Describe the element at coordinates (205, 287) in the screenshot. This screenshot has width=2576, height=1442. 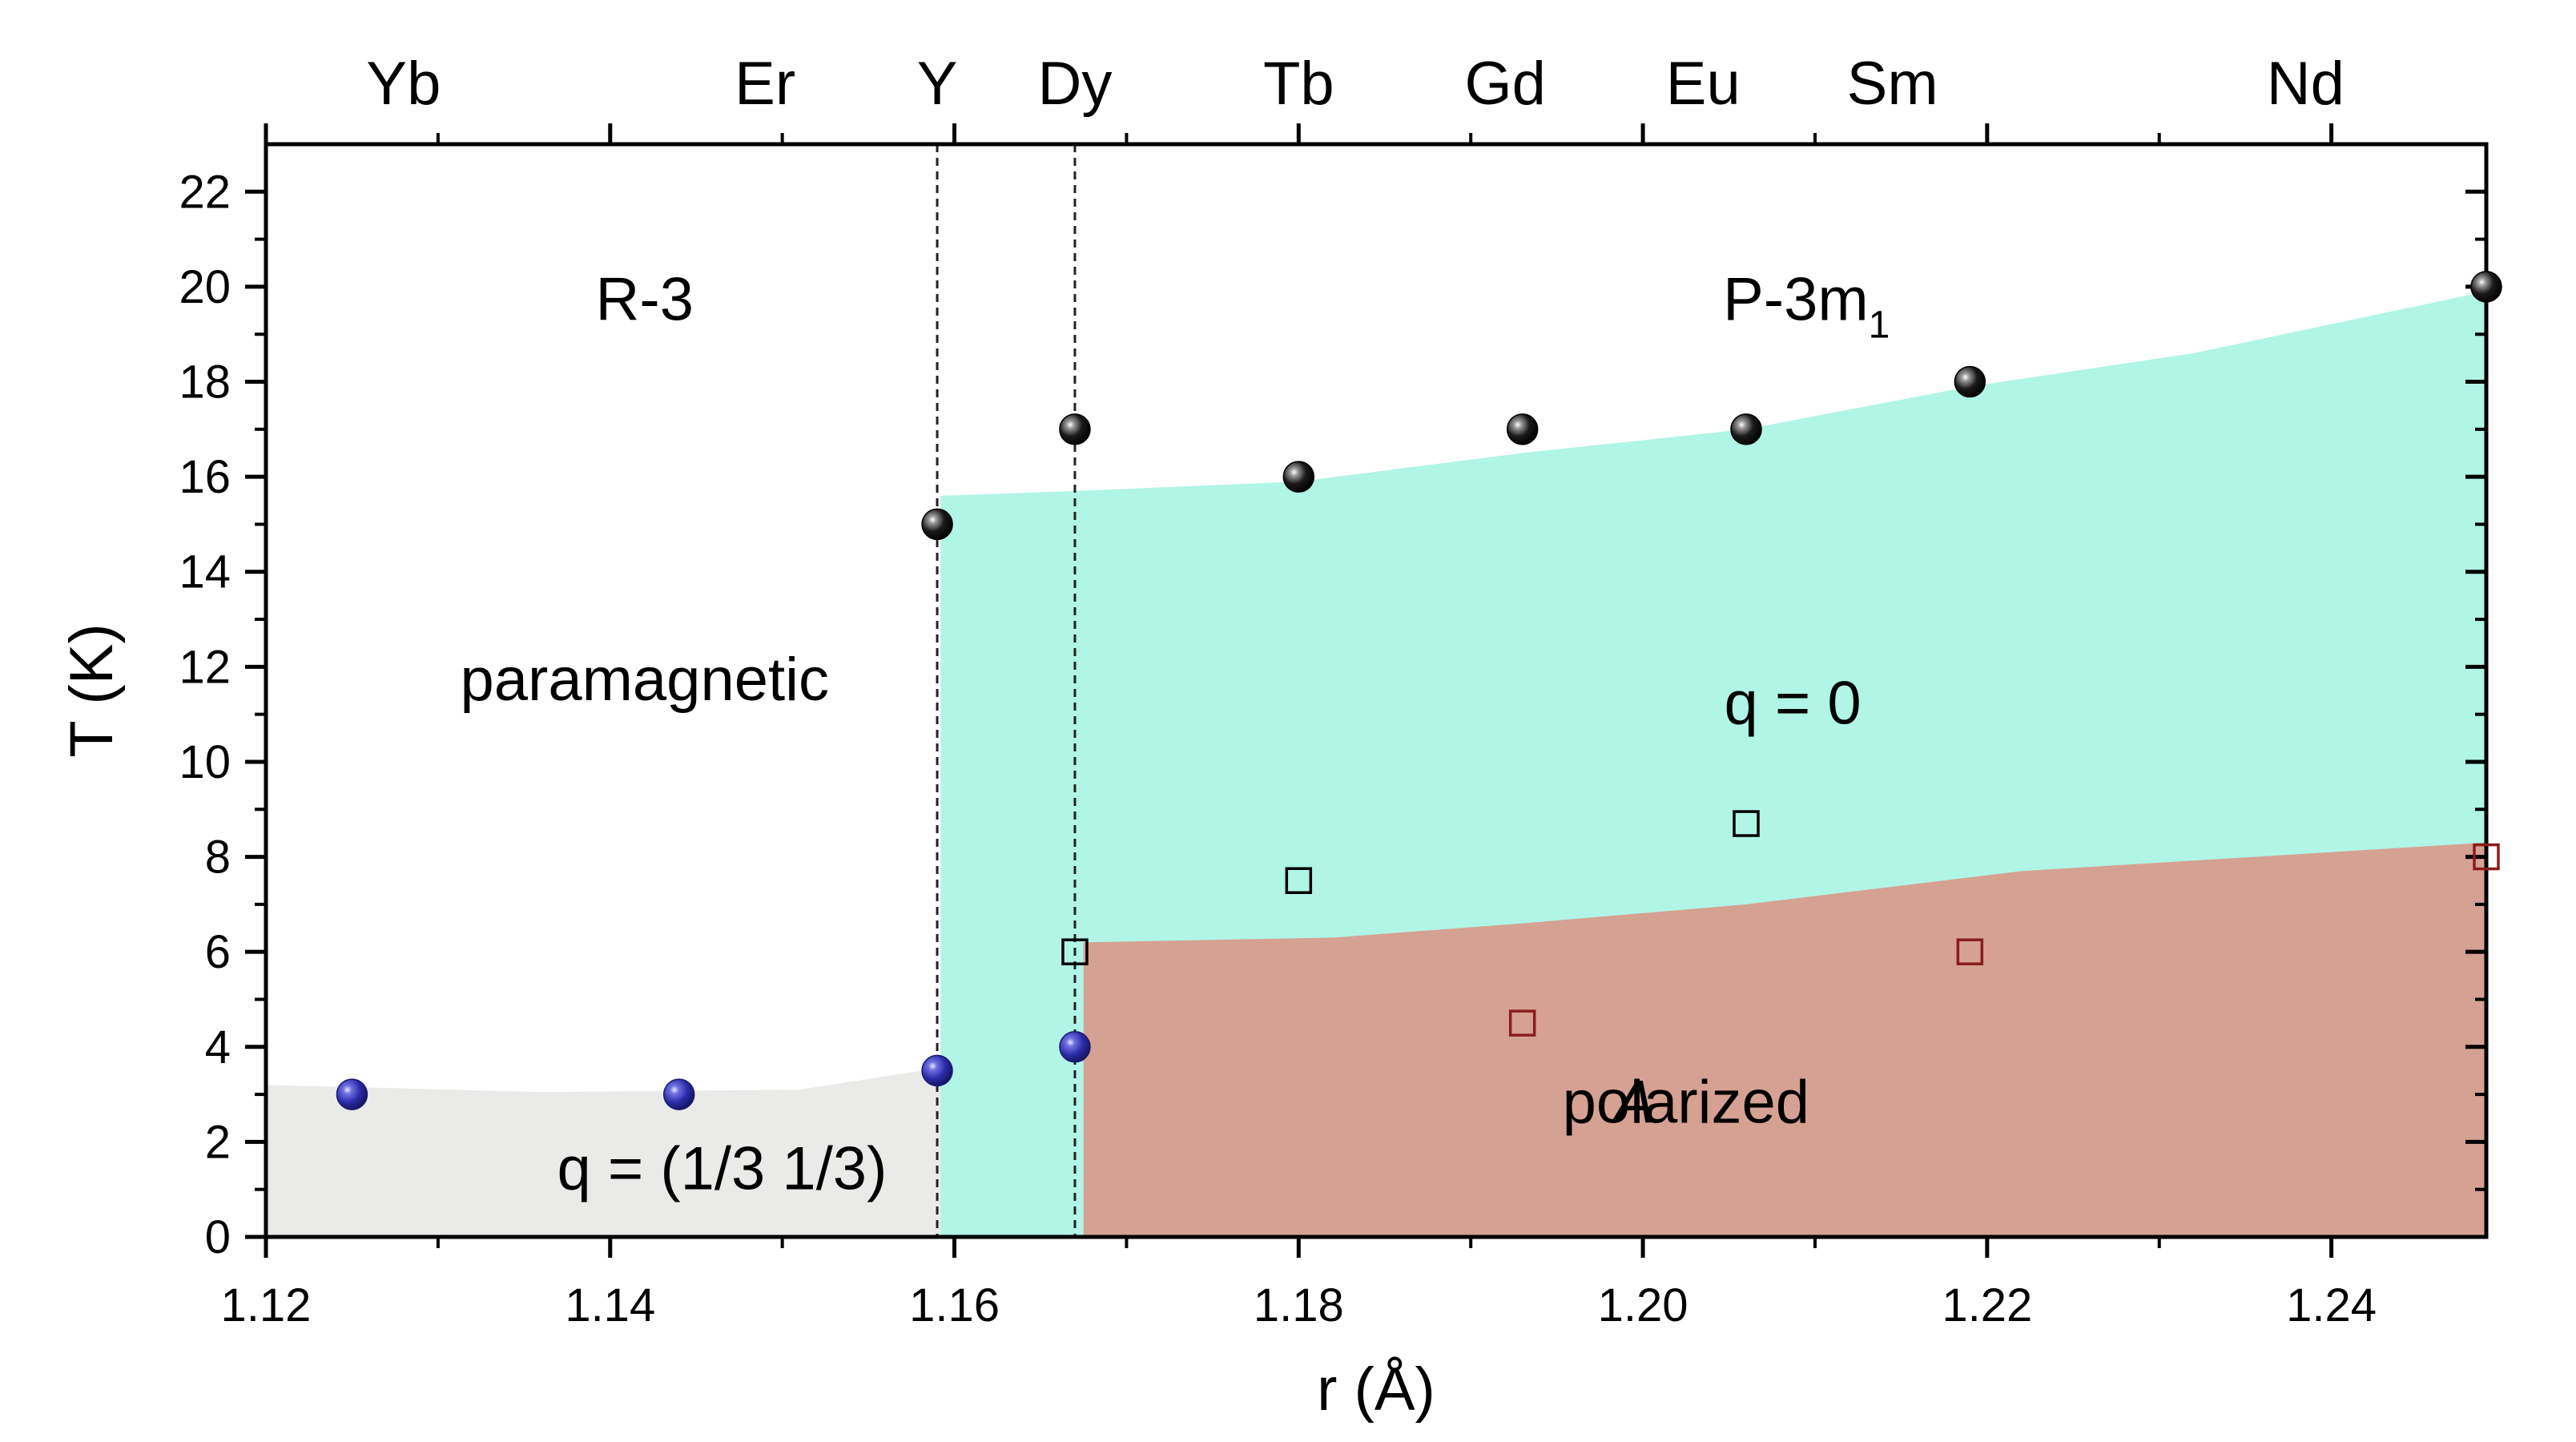
I see `y-tick-label: 20` at that location.